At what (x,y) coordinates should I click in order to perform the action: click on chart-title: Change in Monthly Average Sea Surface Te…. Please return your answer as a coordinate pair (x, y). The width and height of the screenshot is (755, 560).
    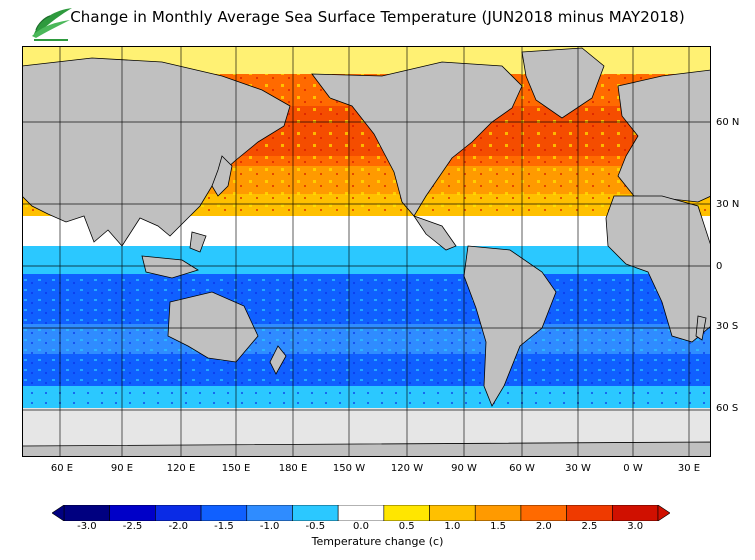
    Looking at the image, I should click on (377, 17).